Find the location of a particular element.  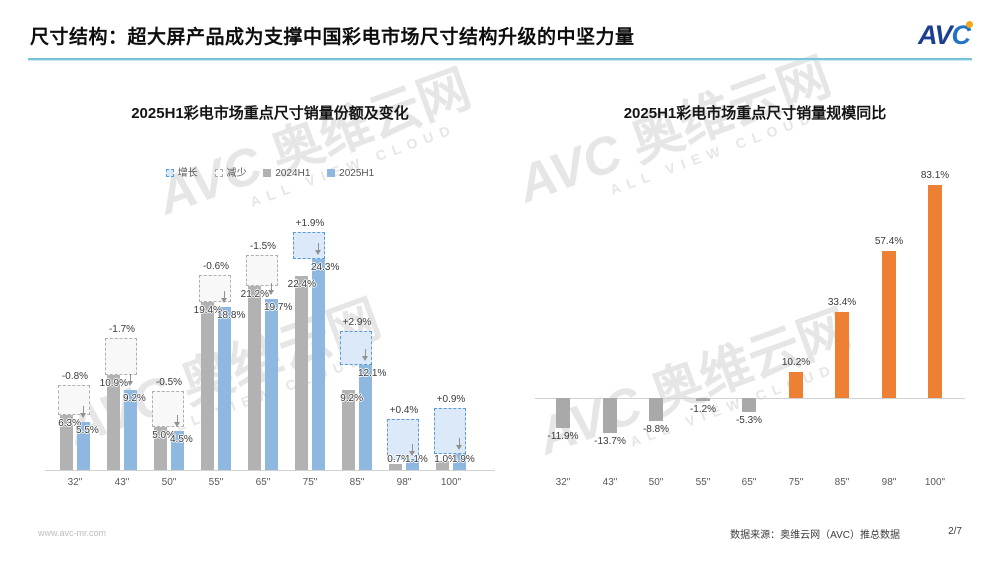

yoy-value-label: 83.1% is located at coordinates (935, 176).